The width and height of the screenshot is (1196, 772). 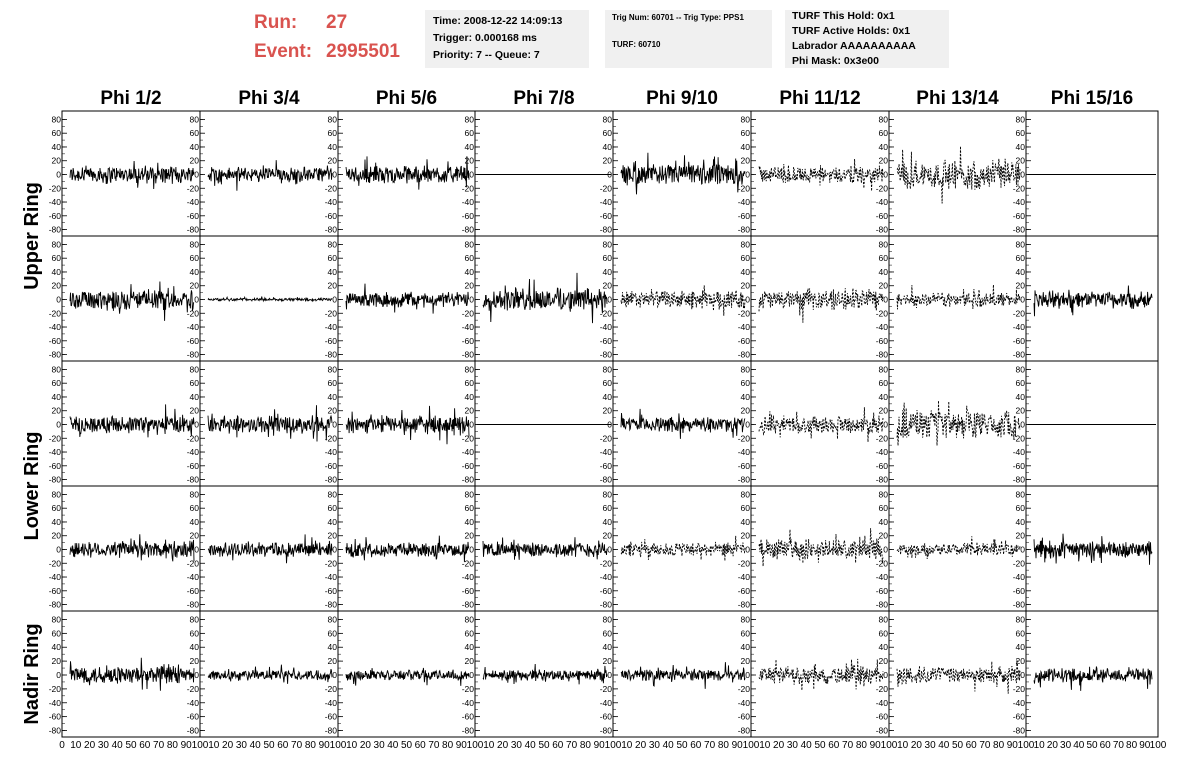 I want to click on priority-text: Priority: 7 -- Queue: 7, so click(x=486, y=55).